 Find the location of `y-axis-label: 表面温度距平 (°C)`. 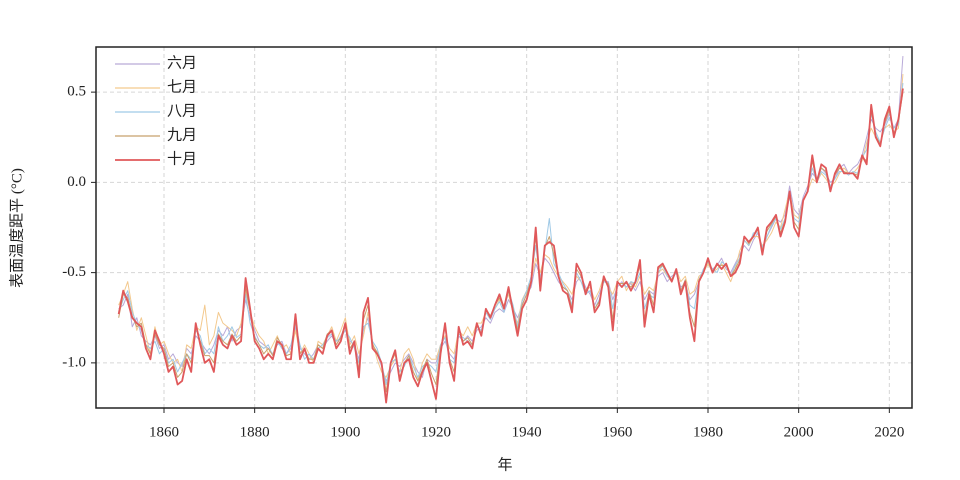

y-axis-label: 表面温度距平 (°C) is located at coordinates (16, 228).